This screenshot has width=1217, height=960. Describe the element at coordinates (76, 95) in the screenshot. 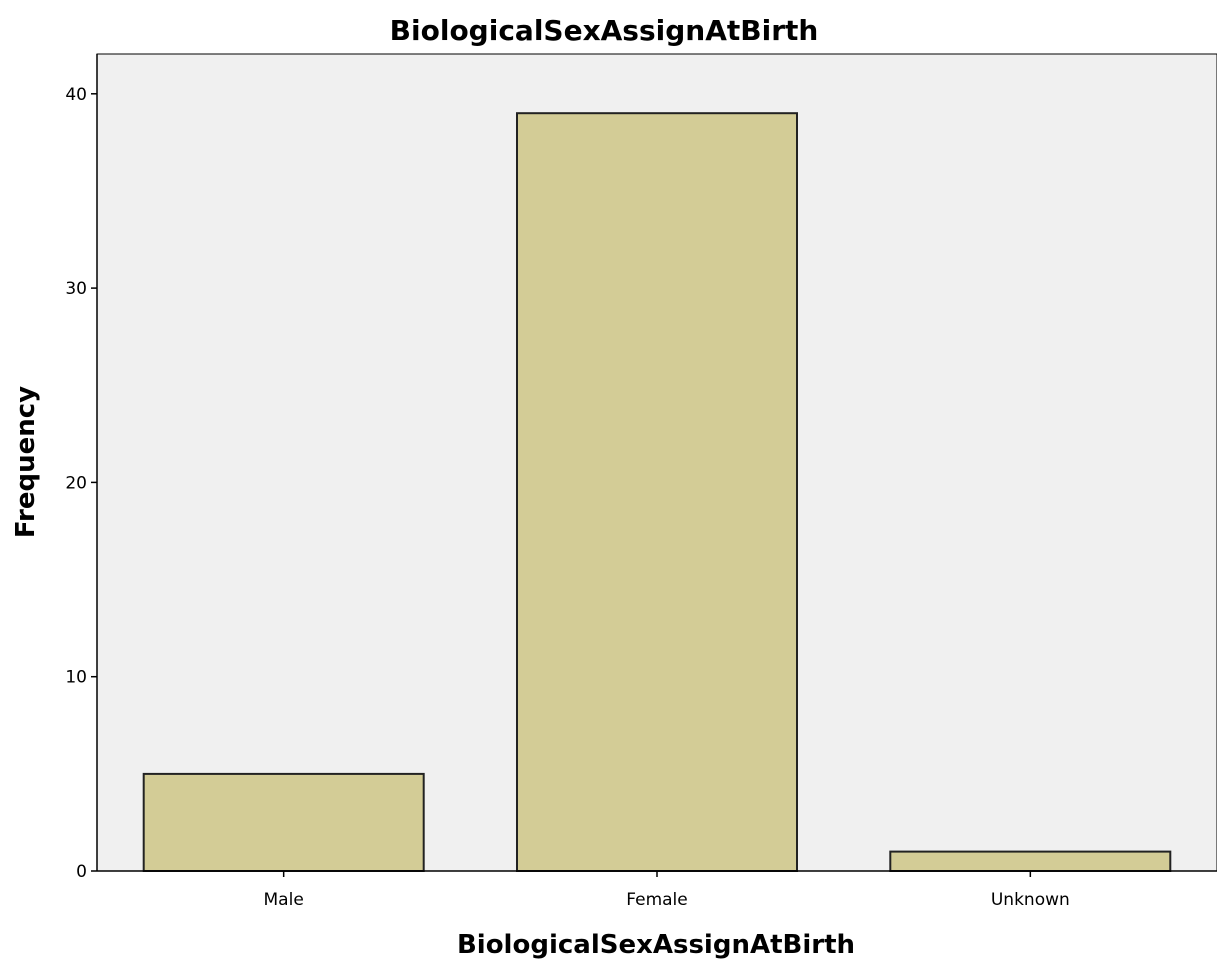

I see `y-tick-label: 40` at that location.